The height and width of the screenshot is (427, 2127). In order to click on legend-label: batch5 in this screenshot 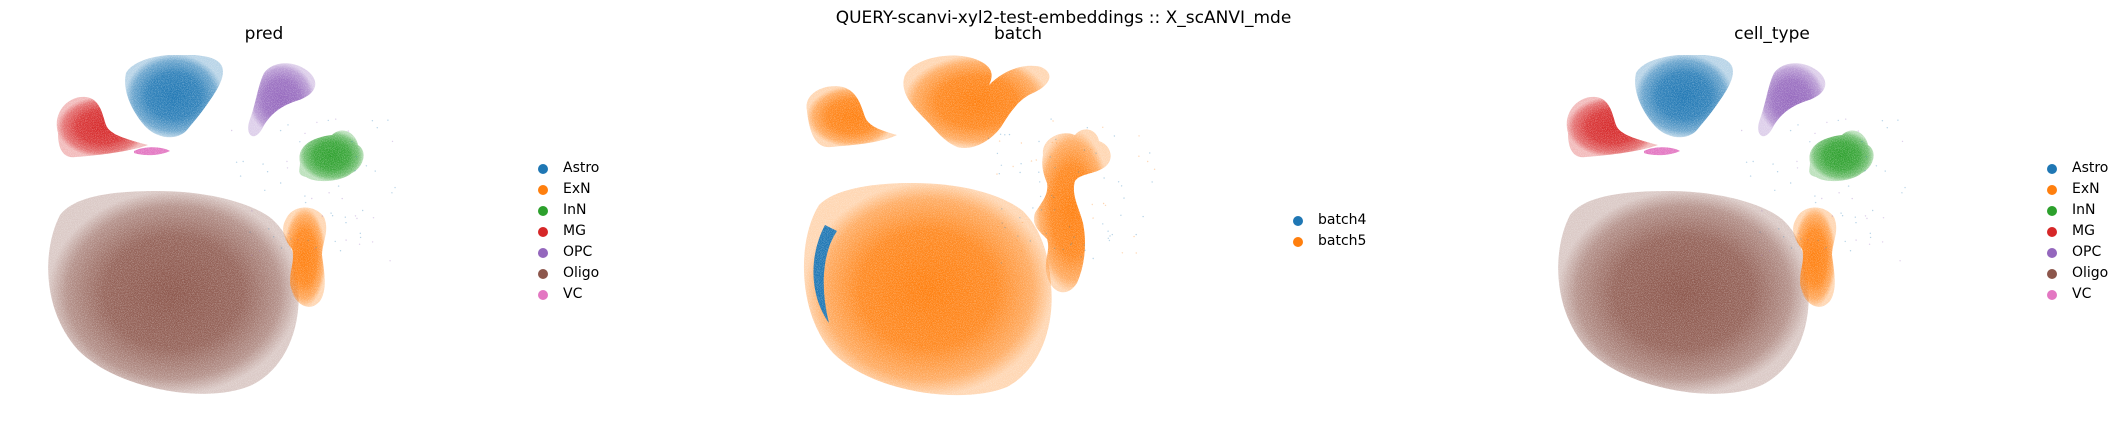, I will do `click(1342, 241)`.